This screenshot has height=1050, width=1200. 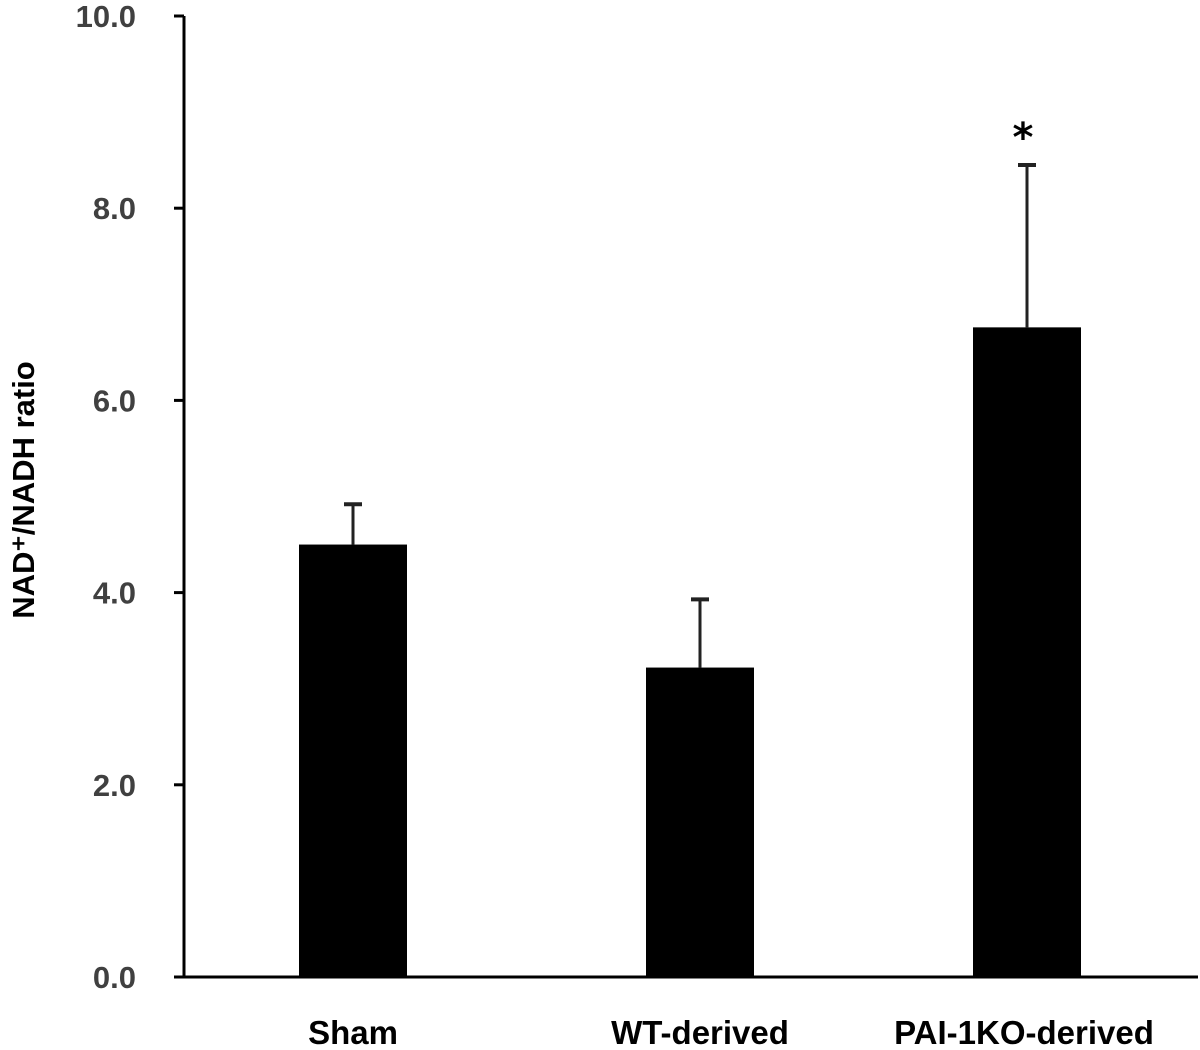 I want to click on x-tick-label: Sham, so click(x=353, y=1032).